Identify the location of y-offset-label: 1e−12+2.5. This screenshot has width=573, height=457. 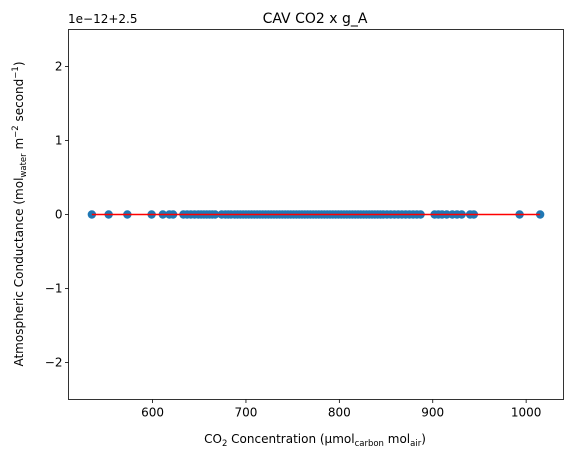
(102, 19).